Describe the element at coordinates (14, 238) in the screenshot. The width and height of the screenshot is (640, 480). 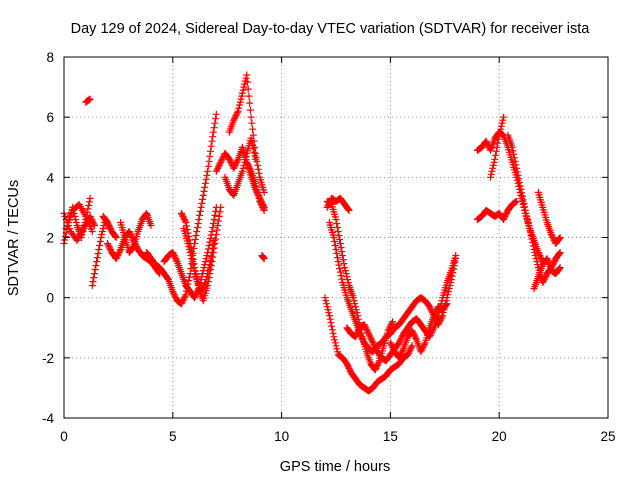
I see `y-axis-label: SDTVAR / TECUs` at that location.